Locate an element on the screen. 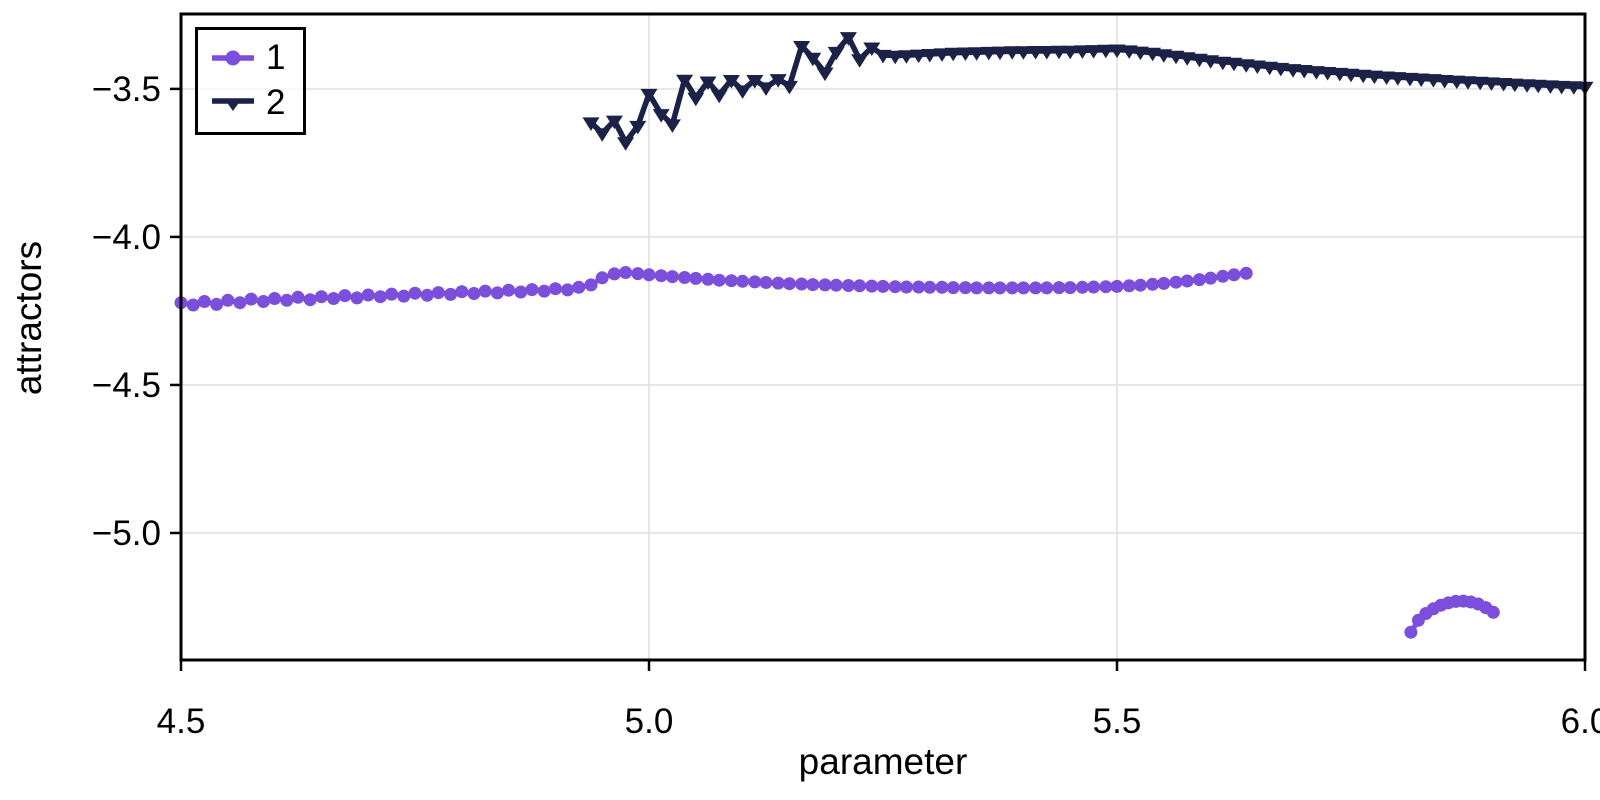  x-tick-label: 6.0 is located at coordinates (1580, 721).